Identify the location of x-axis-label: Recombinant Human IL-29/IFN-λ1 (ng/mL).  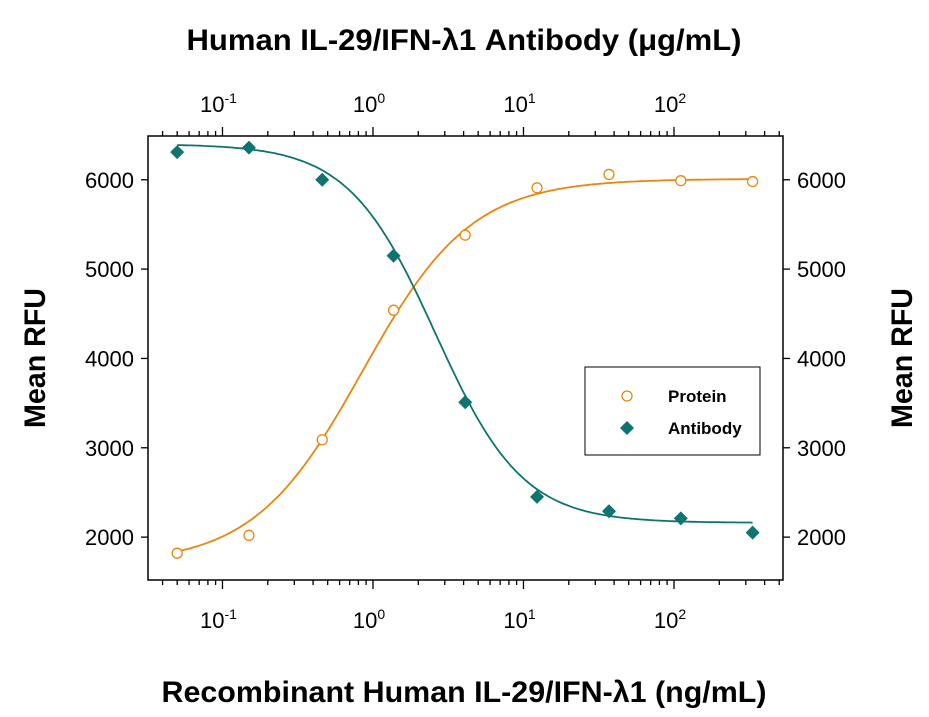
(464, 692).